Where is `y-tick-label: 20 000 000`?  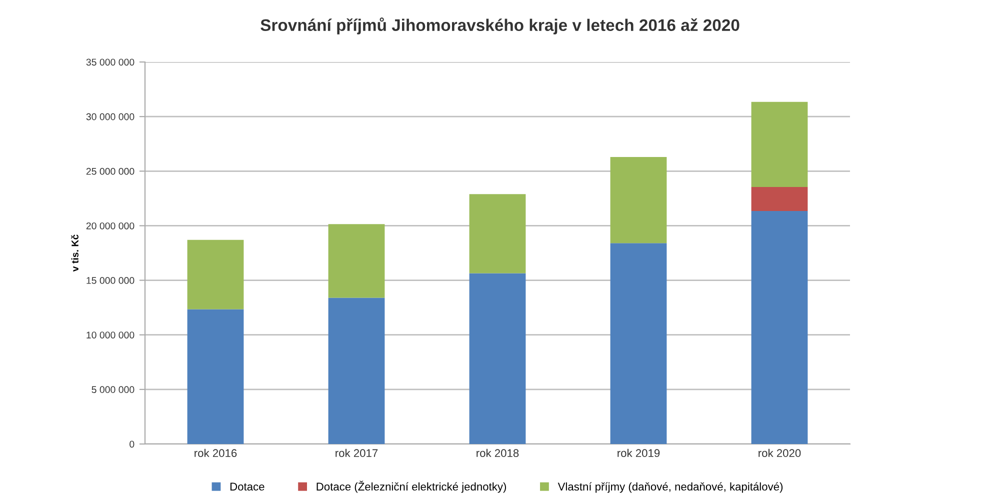
y-tick-label: 20 000 000 is located at coordinates (110, 226).